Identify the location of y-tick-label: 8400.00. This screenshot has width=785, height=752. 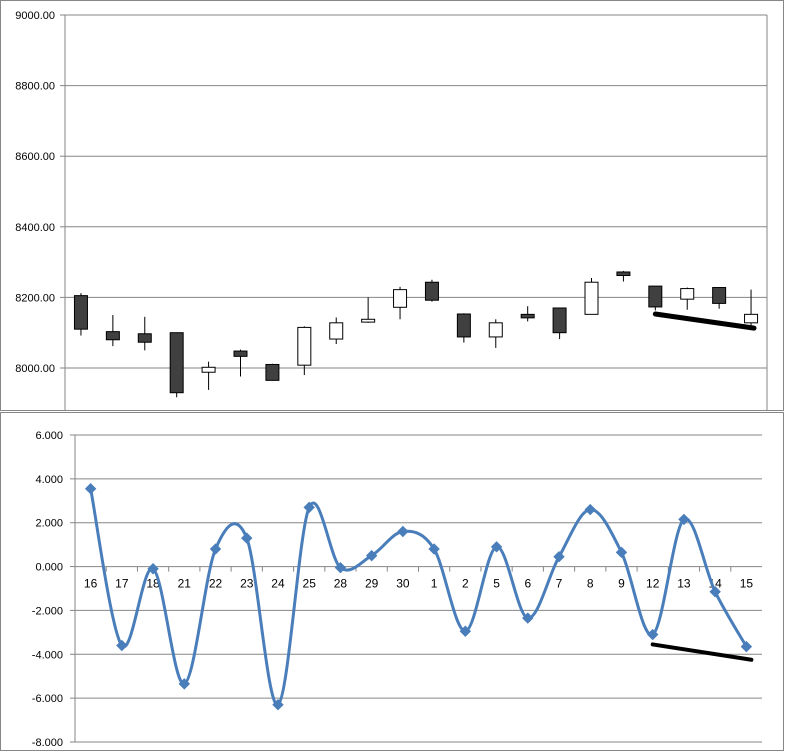
(35, 228).